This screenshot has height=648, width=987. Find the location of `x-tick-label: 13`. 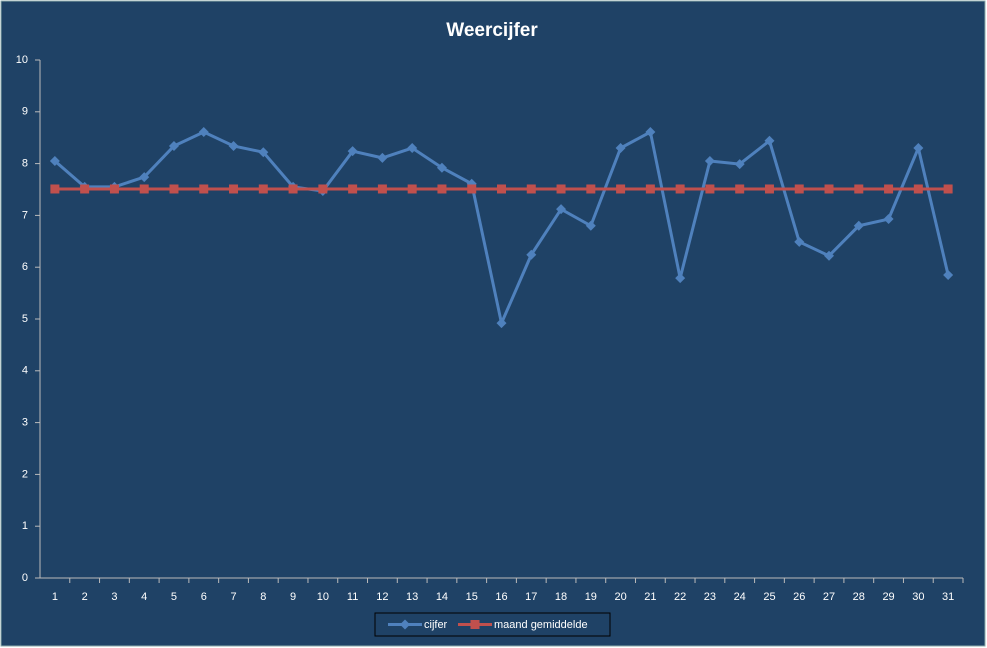

x-tick-label: 13 is located at coordinates (412, 597).